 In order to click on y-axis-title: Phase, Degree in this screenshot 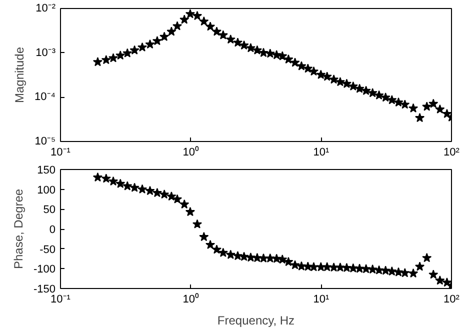, I will do `click(18, 229)`.